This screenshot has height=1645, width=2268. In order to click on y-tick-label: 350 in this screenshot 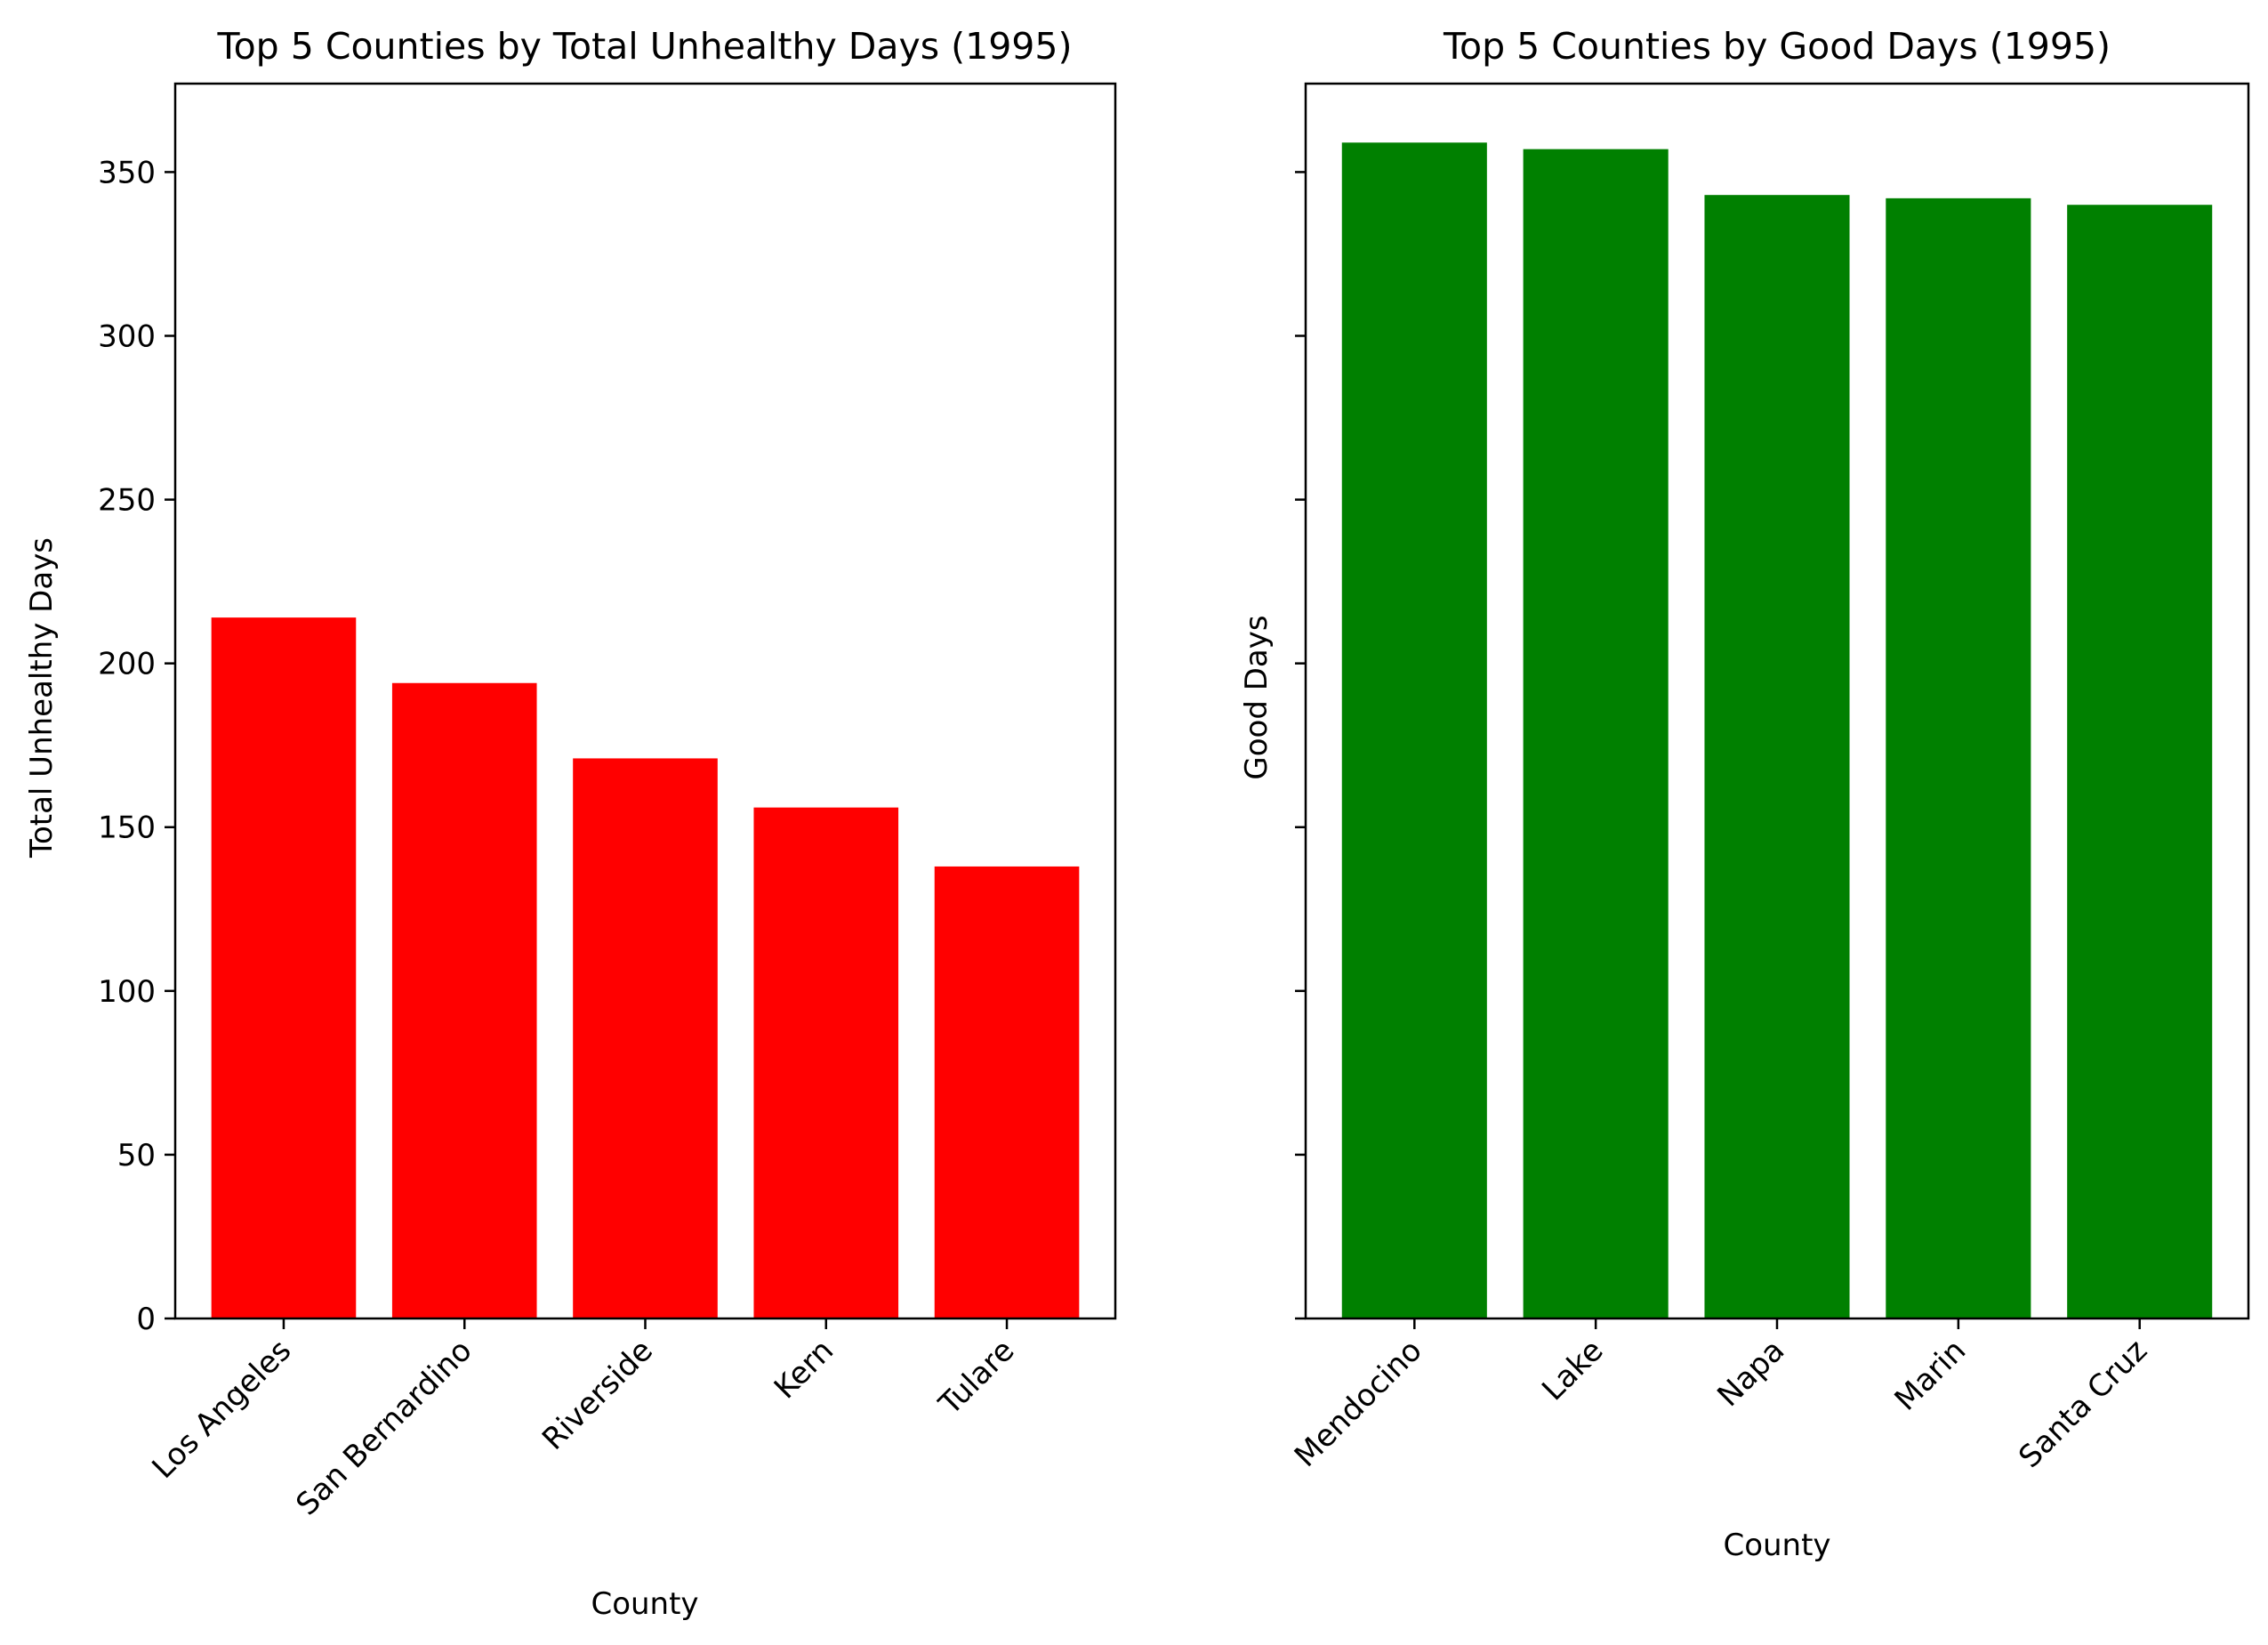, I will do `click(127, 172)`.